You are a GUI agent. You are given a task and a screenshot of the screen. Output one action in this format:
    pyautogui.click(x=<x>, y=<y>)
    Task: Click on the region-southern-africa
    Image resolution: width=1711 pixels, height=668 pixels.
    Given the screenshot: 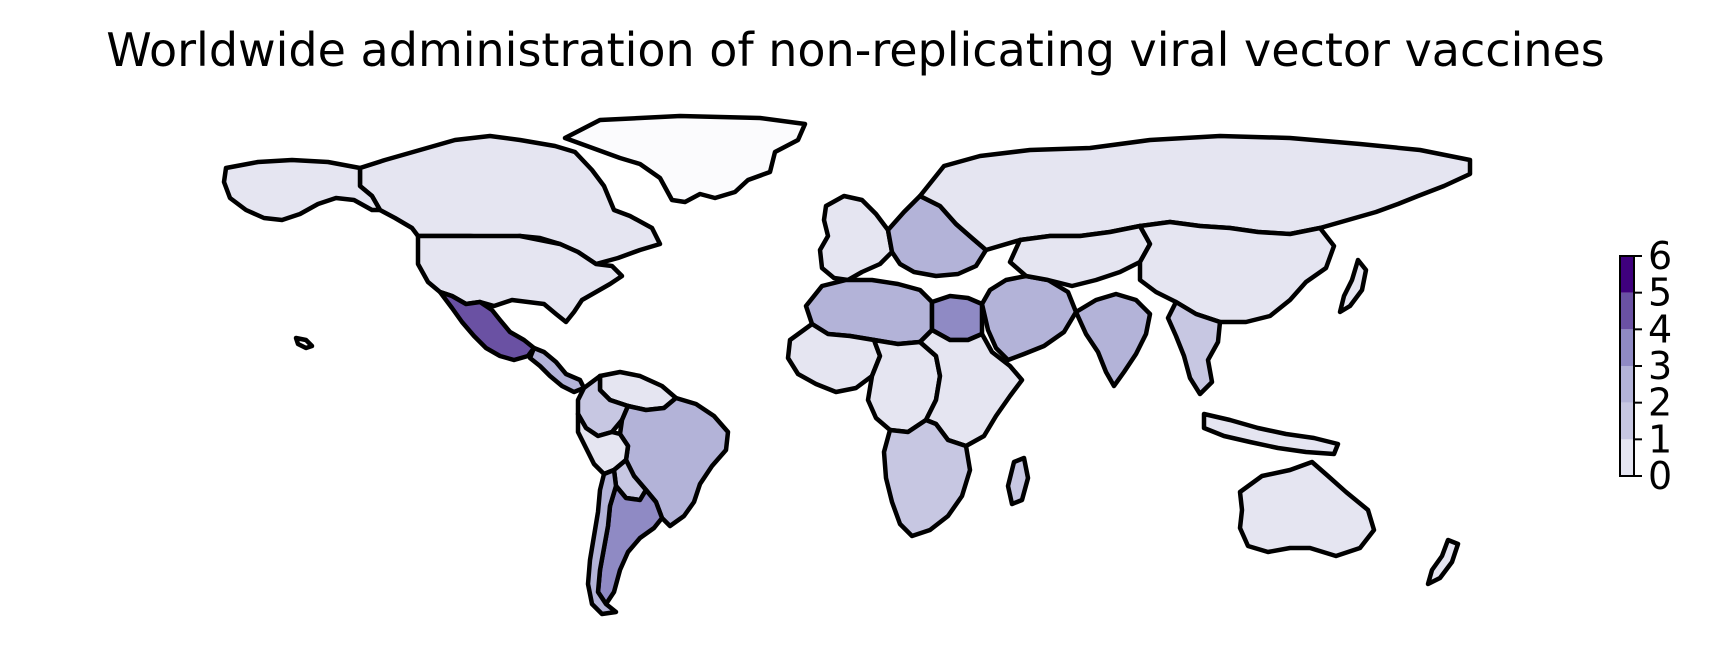 What is the action you would take?
    pyautogui.click(x=927, y=478)
    